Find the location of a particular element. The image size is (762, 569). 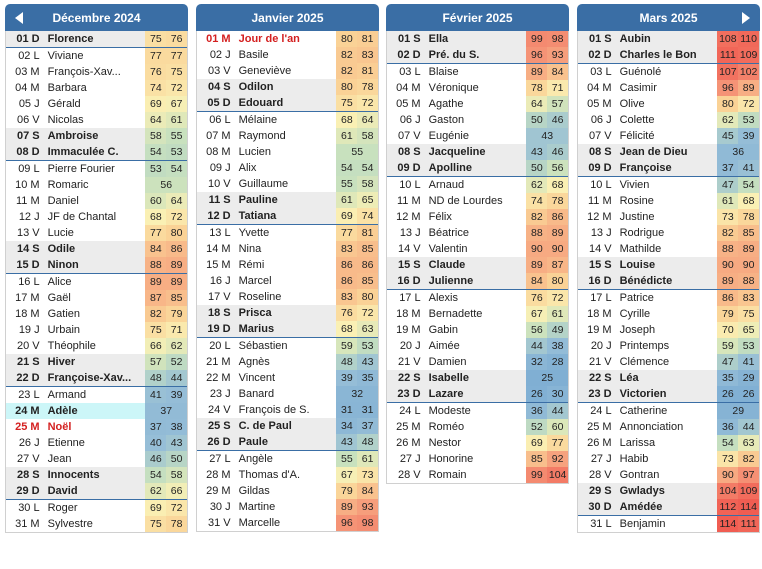

day-row: 06 J Colette 62 53 is located at coordinates (669, 120).